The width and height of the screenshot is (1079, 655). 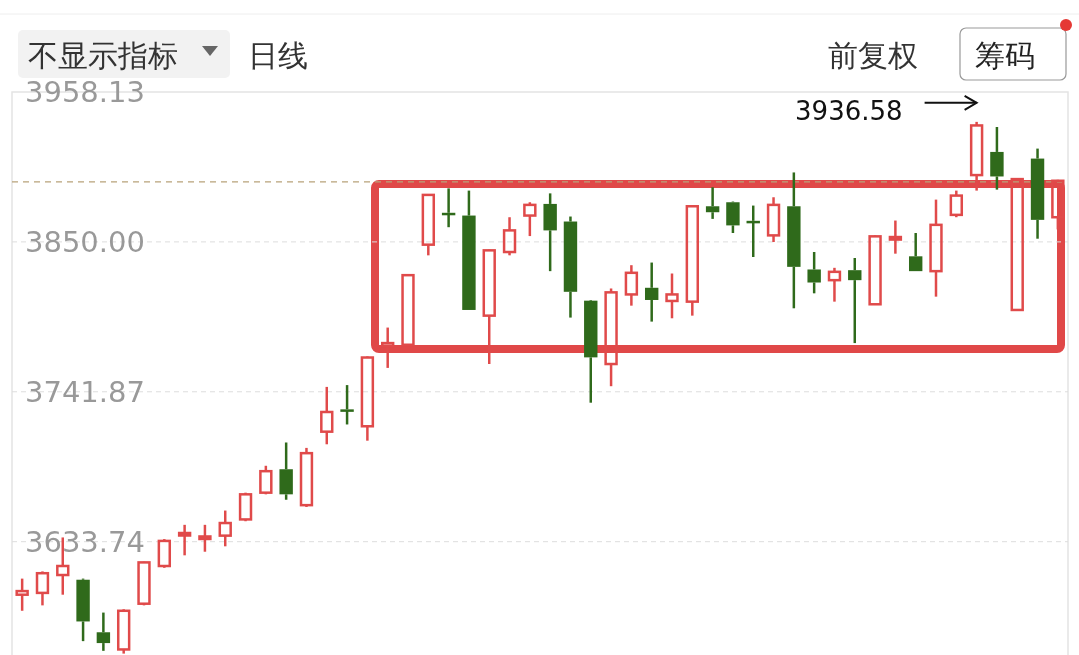 I want to click on y-tick-label: 3850.00, so click(x=85, y=241).